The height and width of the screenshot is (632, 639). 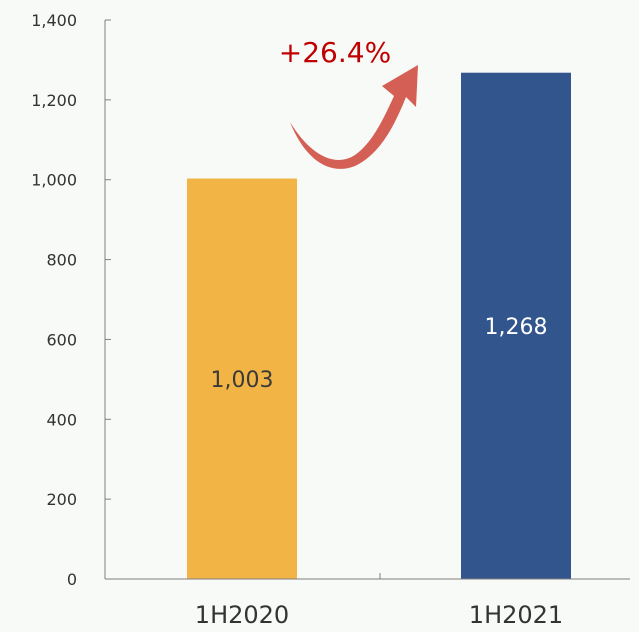 What do you see at coordinates (367, 601) in the screenshot?
I see `x-axis: 1H2020 1H2021` at bounding box center [367, 601].